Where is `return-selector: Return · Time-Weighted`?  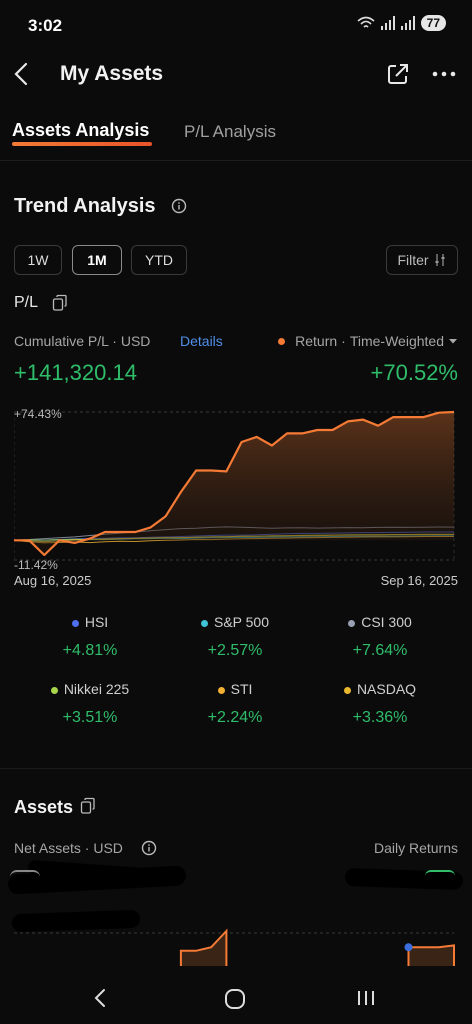 return-selector: Return · Time-Weighted is located at coordinates (368, 341).